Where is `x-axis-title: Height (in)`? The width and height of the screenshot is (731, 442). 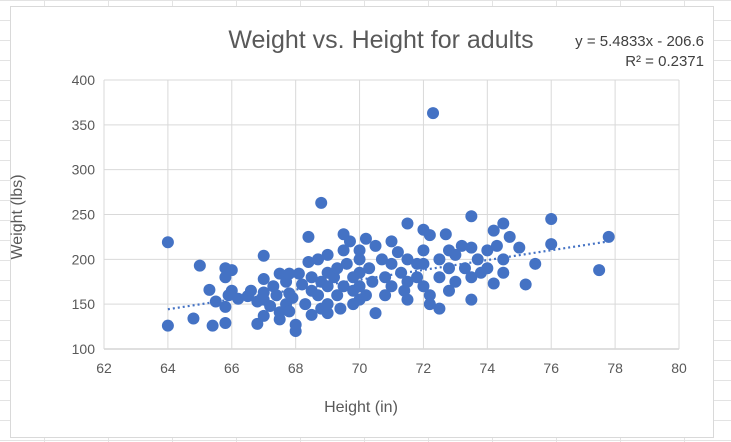 x-axis-title: Height (in) is located at coordinates (361, 407).